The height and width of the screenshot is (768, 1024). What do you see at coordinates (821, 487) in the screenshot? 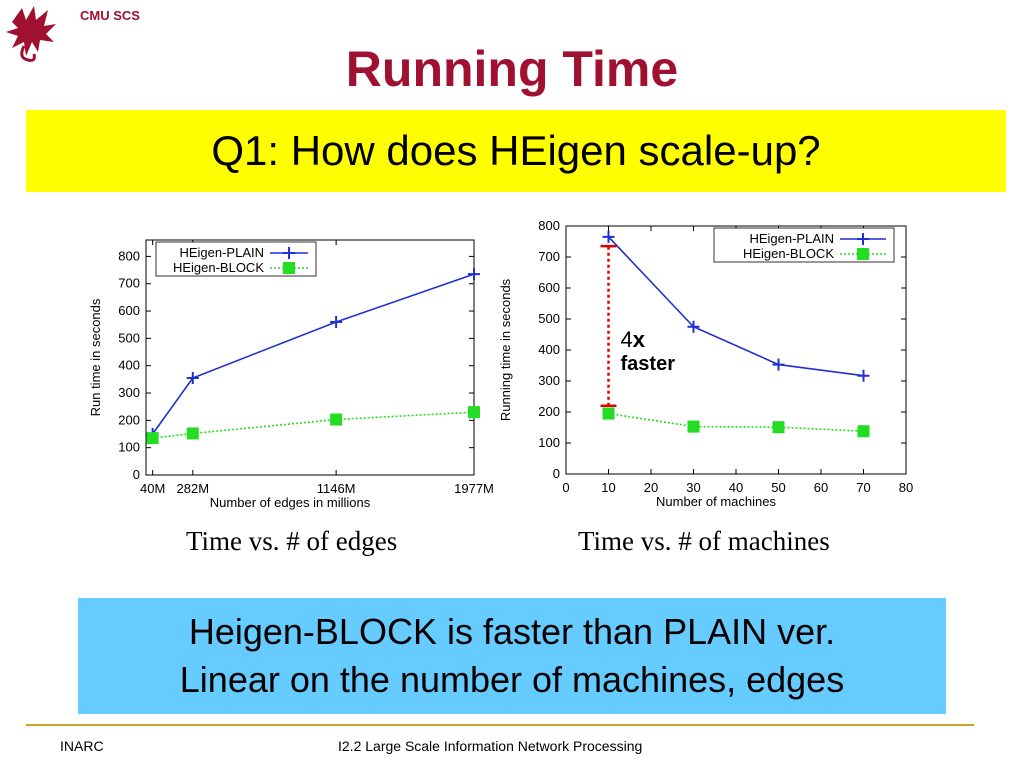
I see `x-tick-label: 60` at bounding box center [821, 487].